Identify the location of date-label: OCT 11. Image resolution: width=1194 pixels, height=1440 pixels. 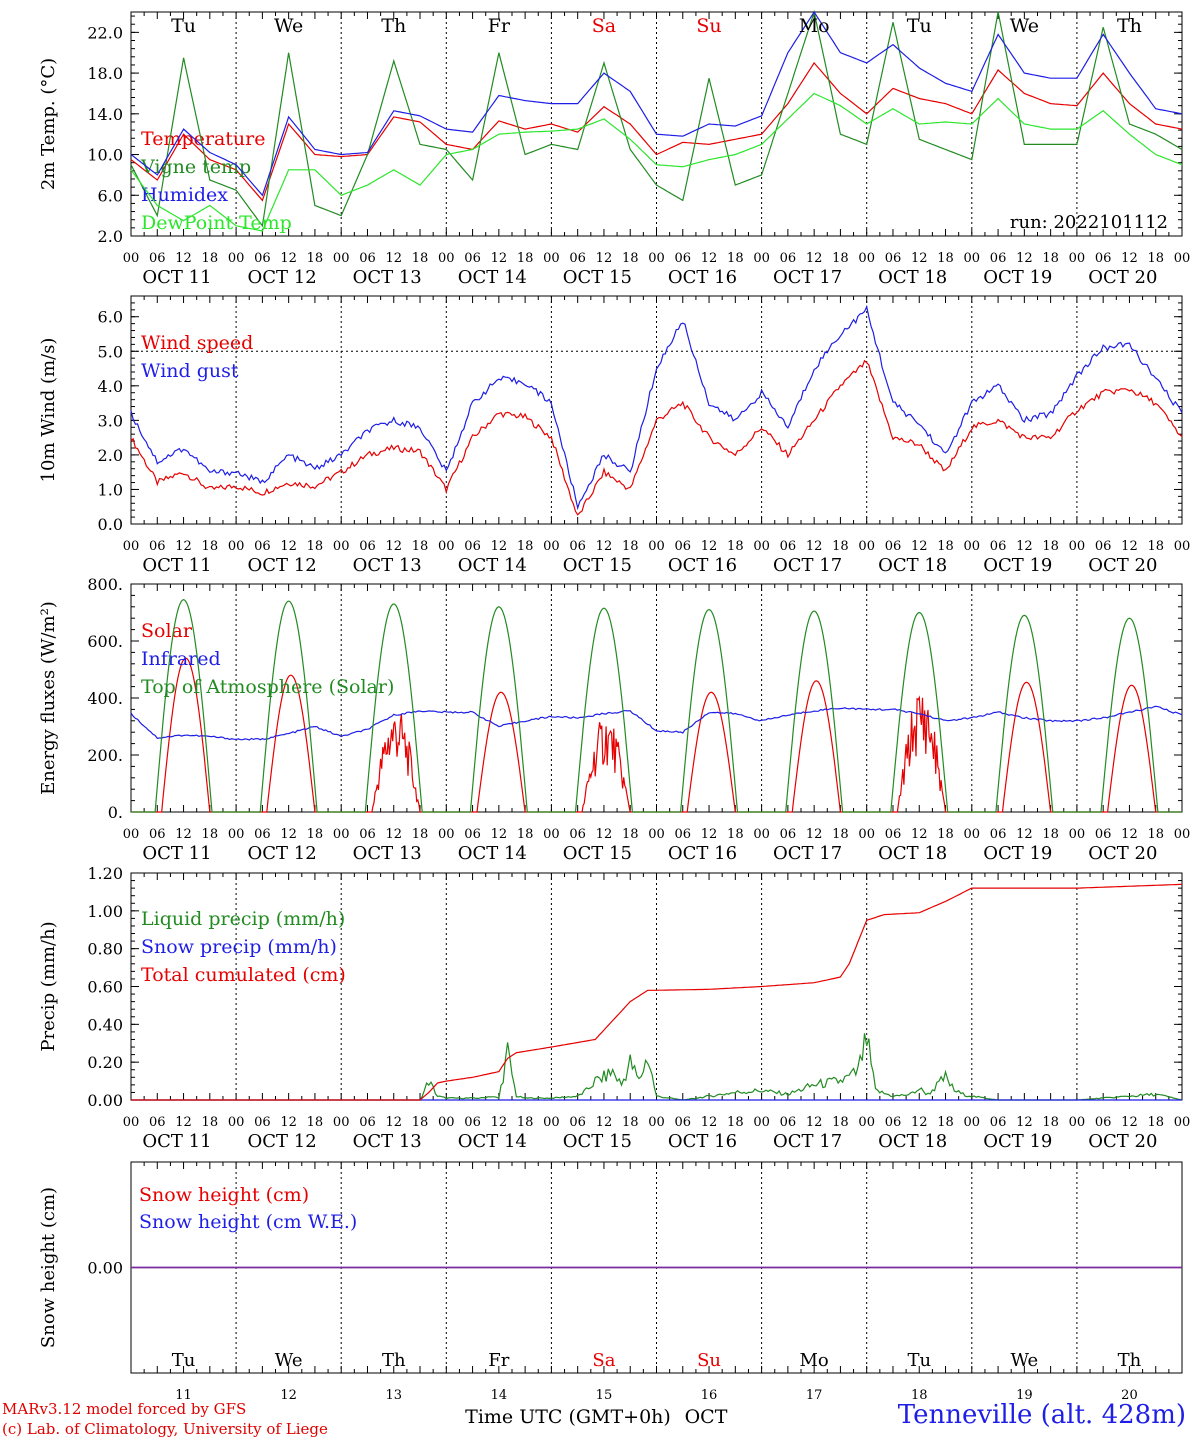
(176, 1141).